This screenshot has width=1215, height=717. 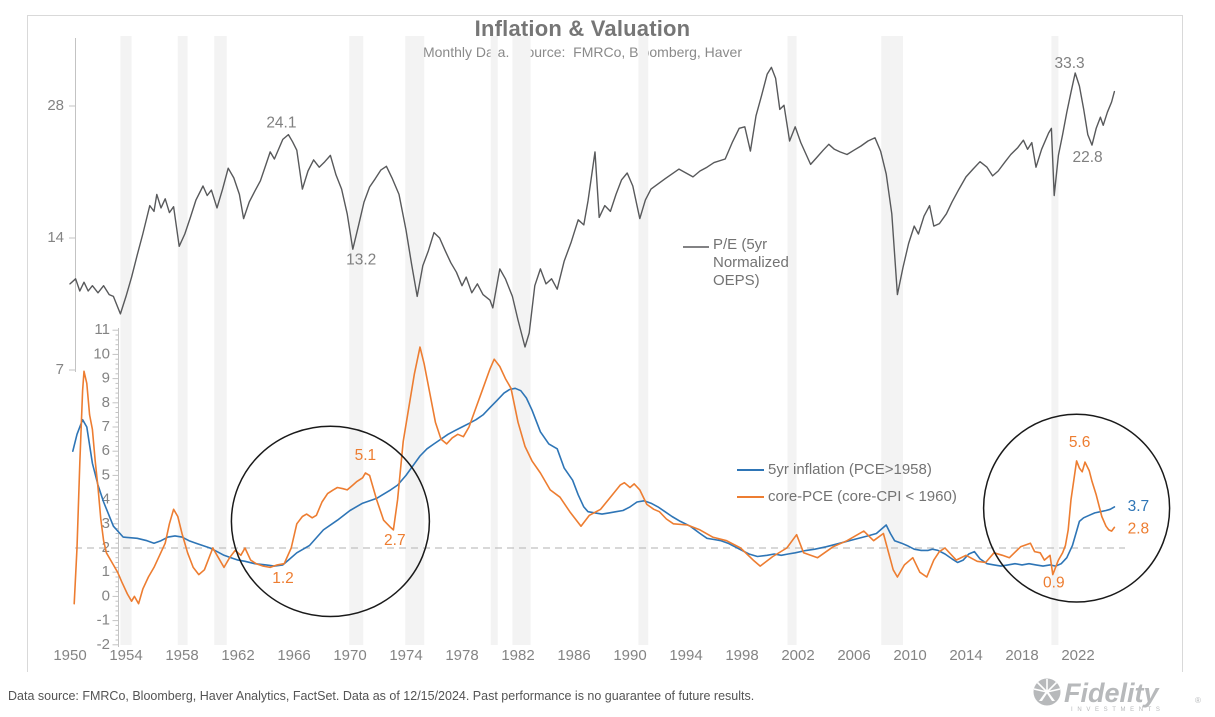 What do you see at coordinates (125, 655) in the screenshot?
I see `x-axis-label: 1954` at bounding box center [125, 655].